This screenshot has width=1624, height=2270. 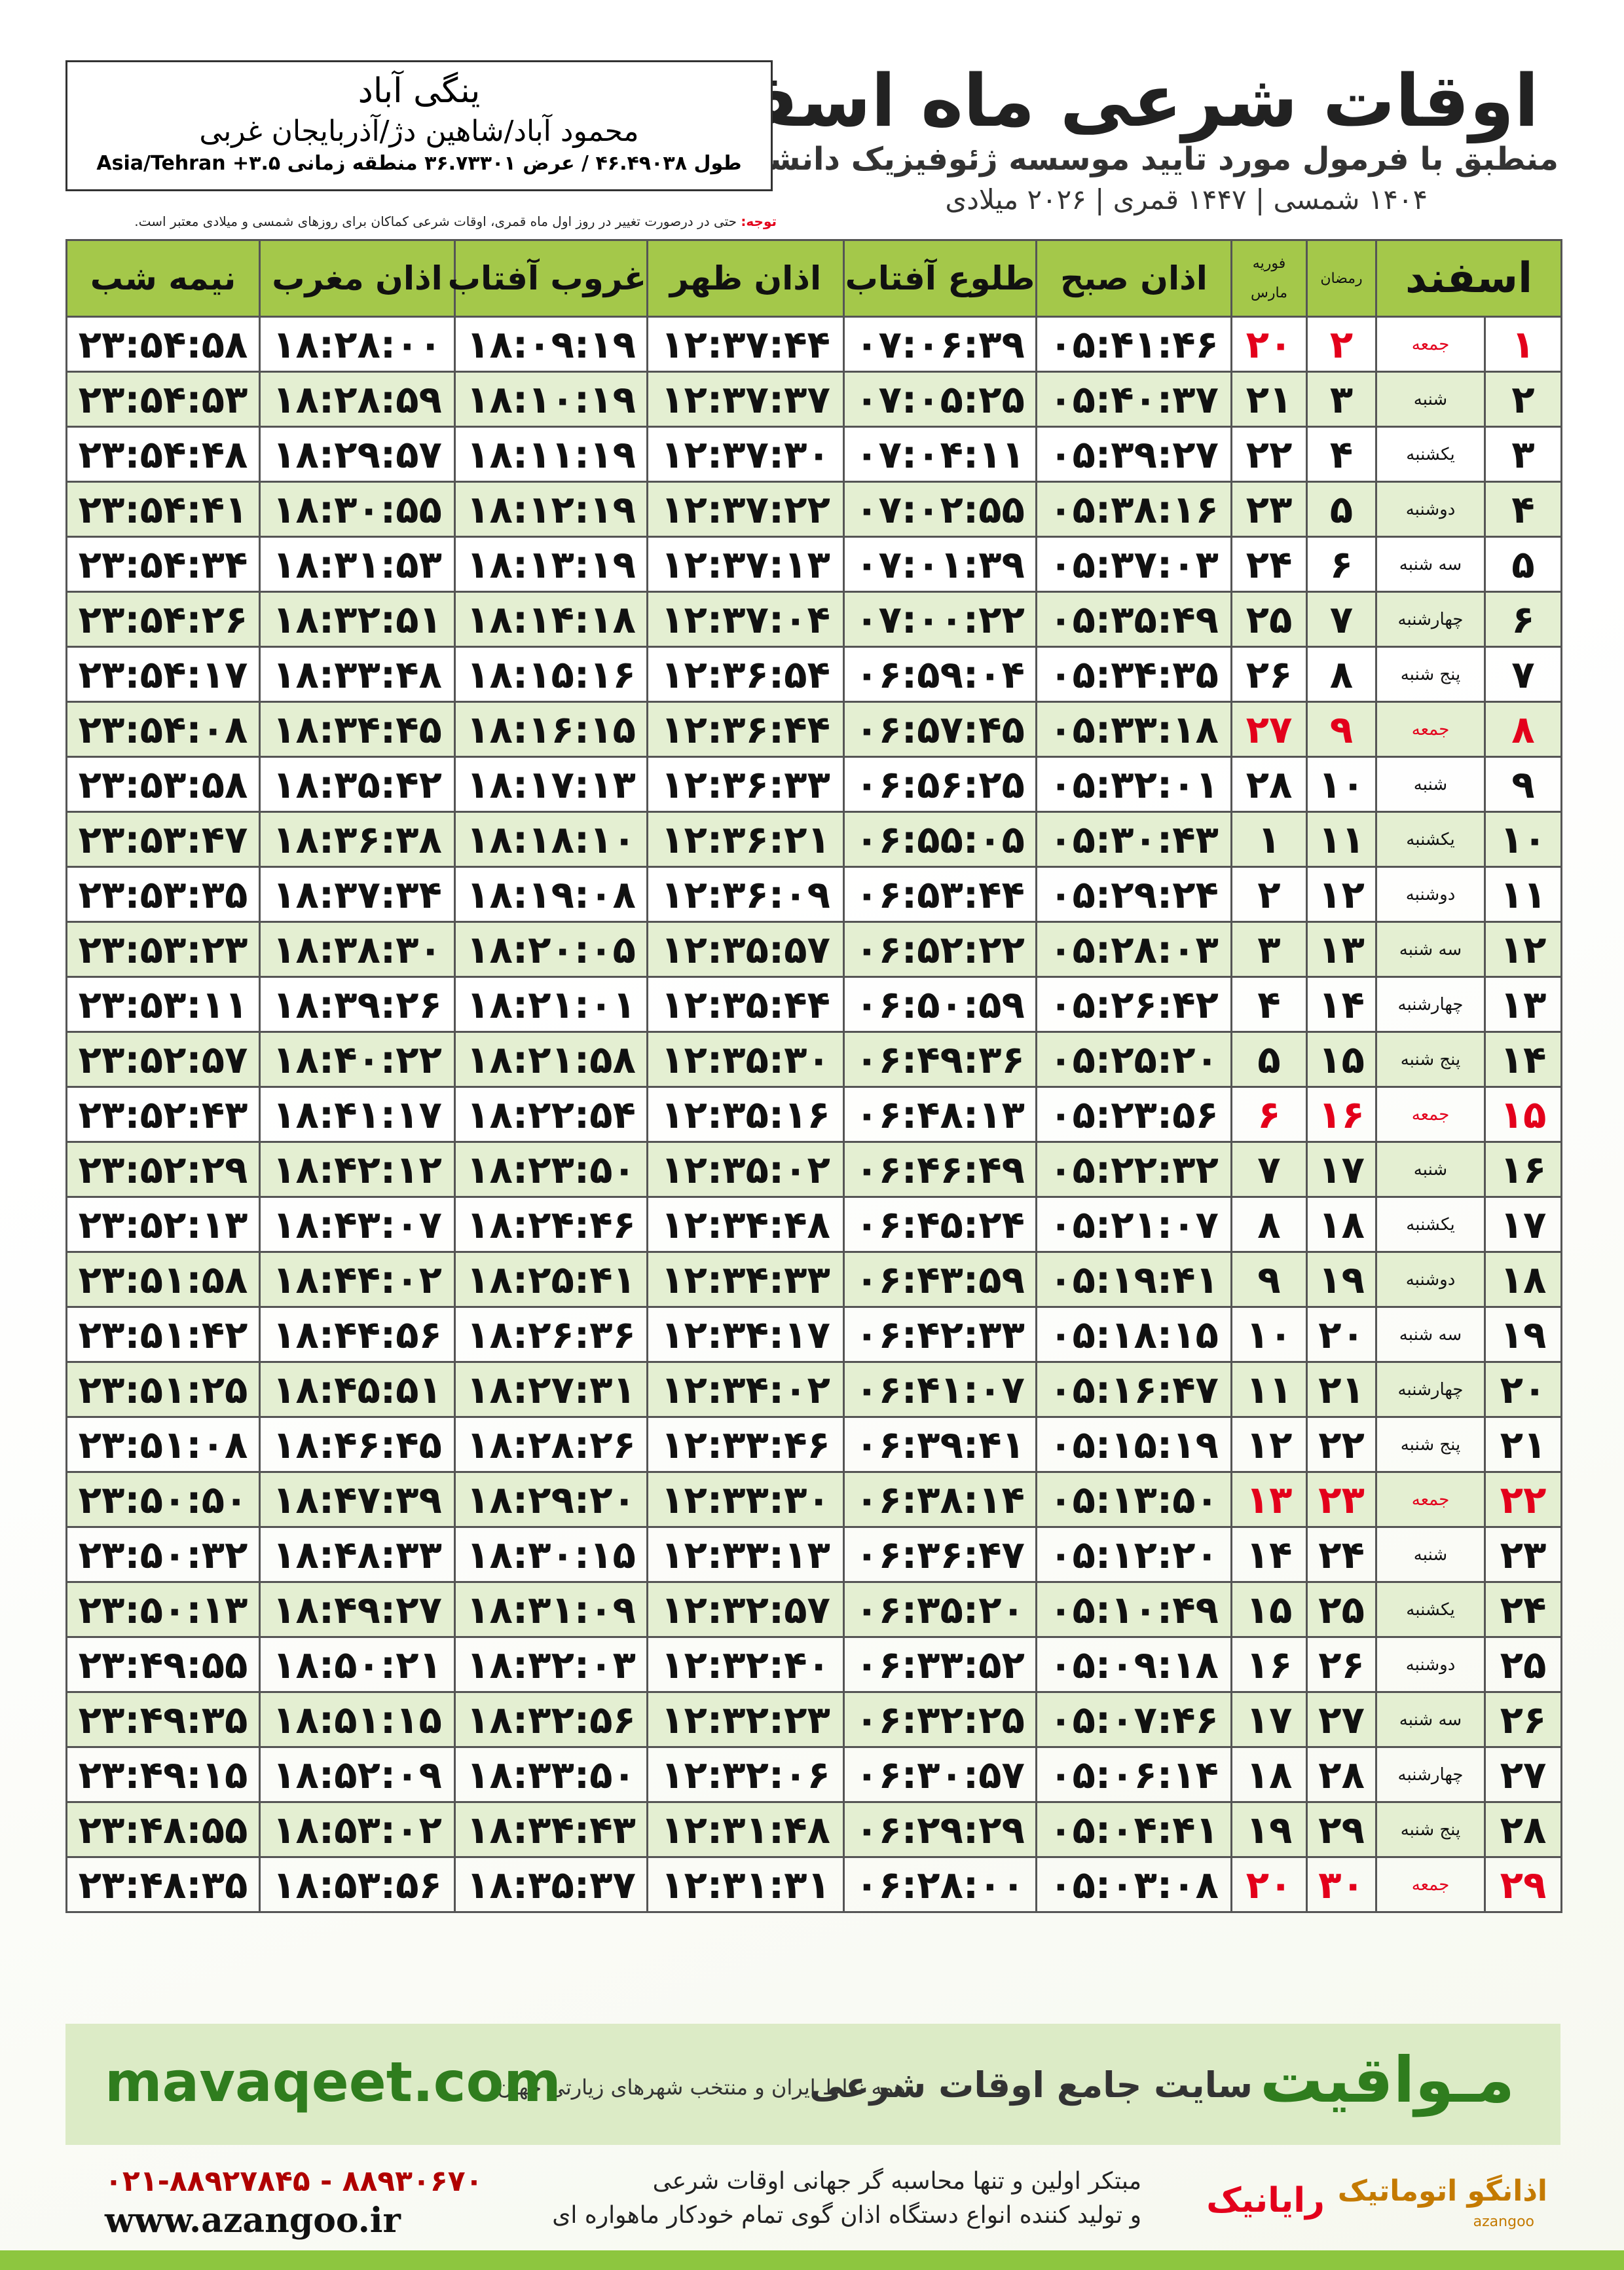 What do you see at coordinates (1133, 784) in the screenshot?
I see `time-cell: ۰۵:۳۲:۰۱` at bounding box center [1133, 784].